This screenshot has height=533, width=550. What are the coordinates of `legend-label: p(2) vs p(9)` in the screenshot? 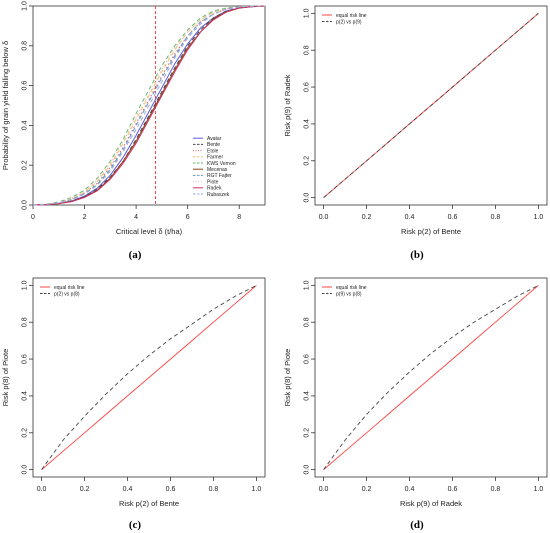 It's located at (349, 22).